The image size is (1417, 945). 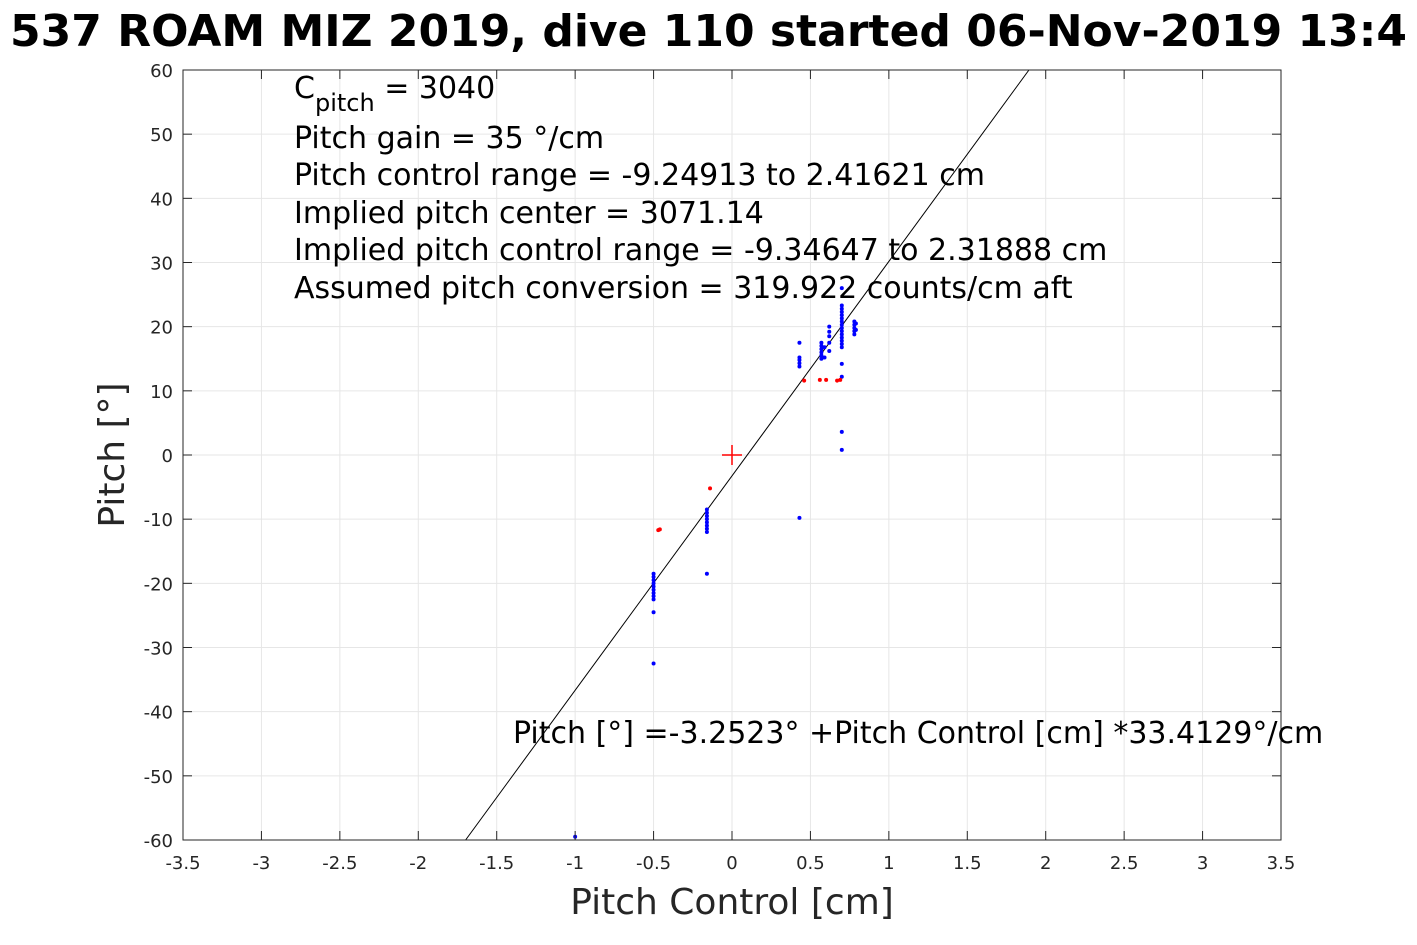 What do you see at coordinates (888, 863) in the screenshot?
I see `x-tick-label: 1` at bounding box center [888, 863].